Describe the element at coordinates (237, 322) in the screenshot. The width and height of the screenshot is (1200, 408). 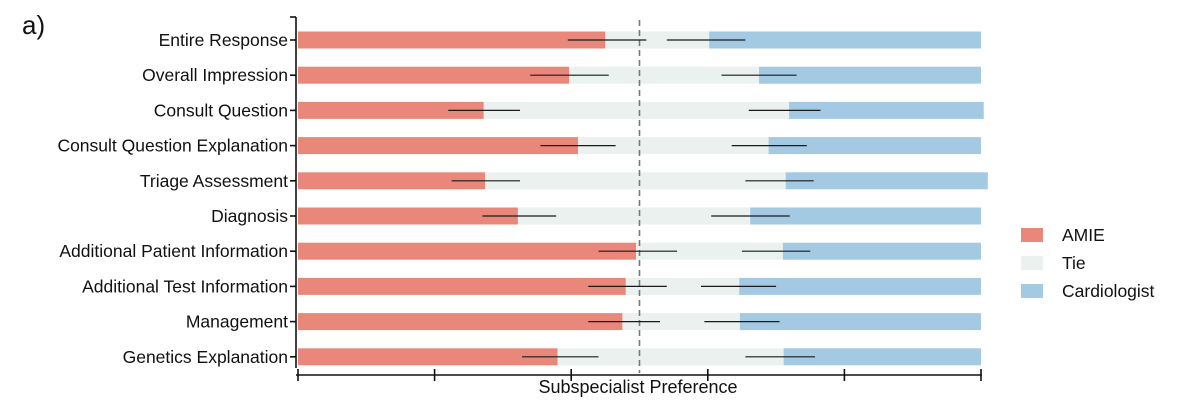
I see `category-label: Management` at that location.